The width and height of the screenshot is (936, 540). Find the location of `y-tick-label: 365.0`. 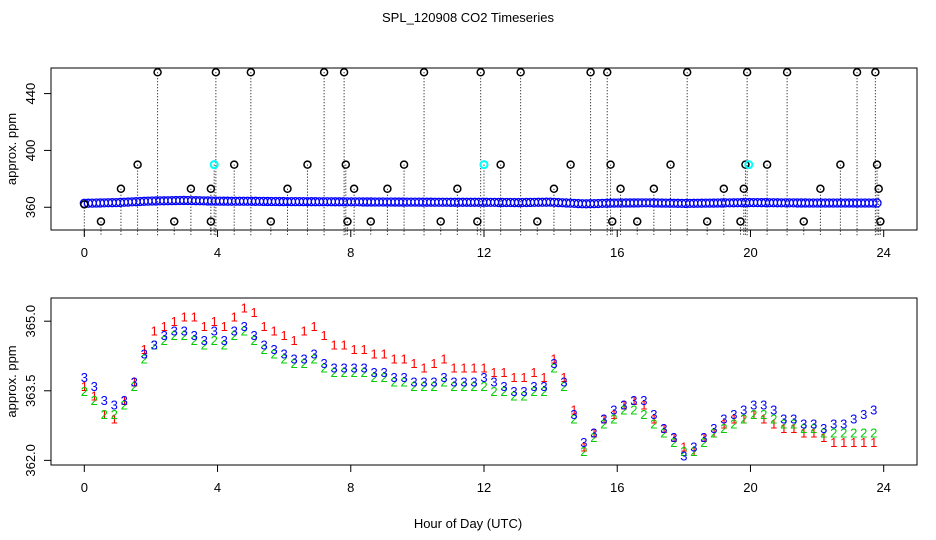

y-tick-label: 365.0 is located at coordinates (30, 321).